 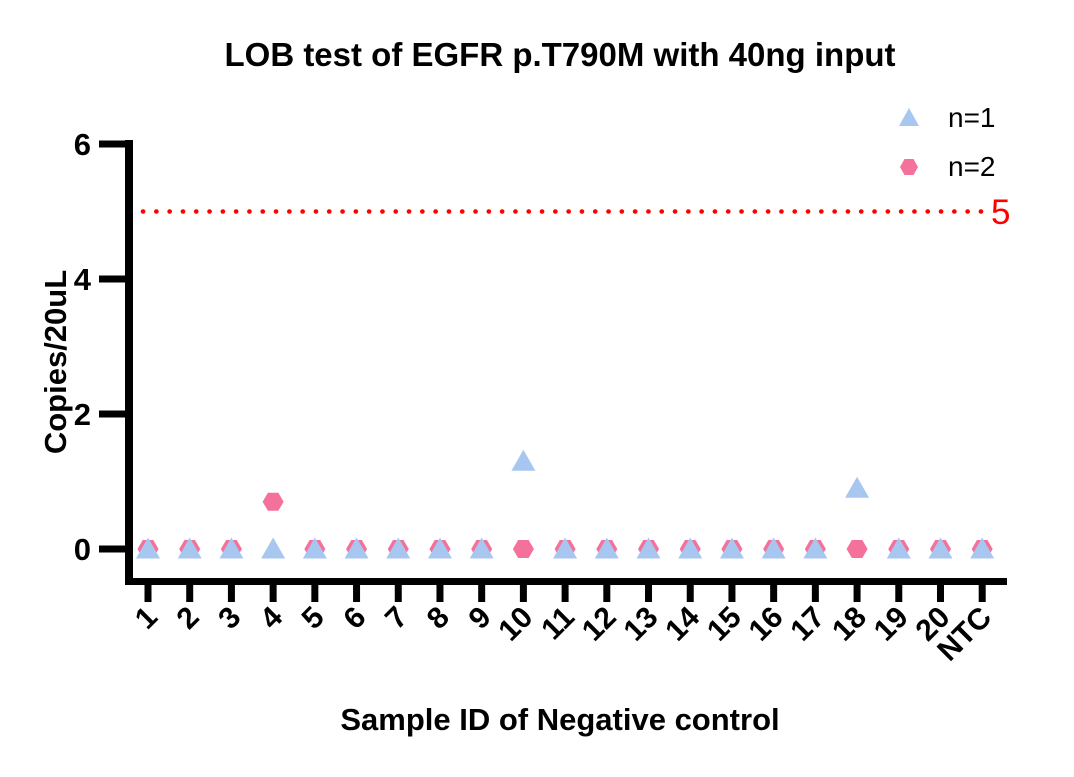 What do you see at coordinates (943, 142) in the screenshot?
I see `legend: n=1 n=2` at bounding box center [943, 142].